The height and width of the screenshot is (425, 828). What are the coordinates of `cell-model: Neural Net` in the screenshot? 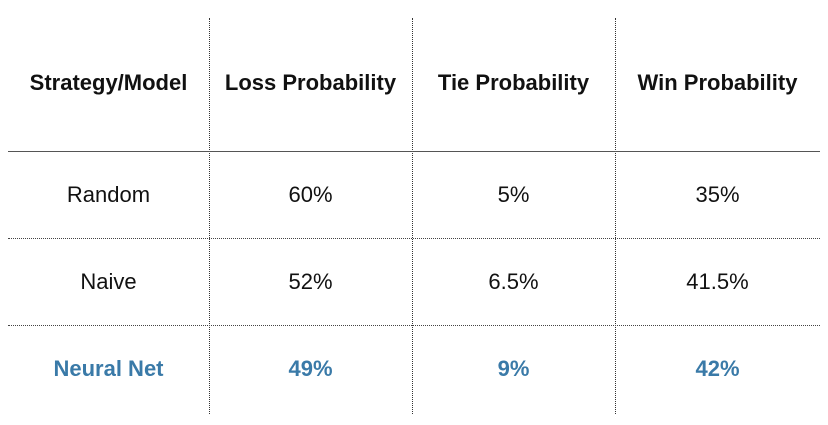 It's located at (108, 368).